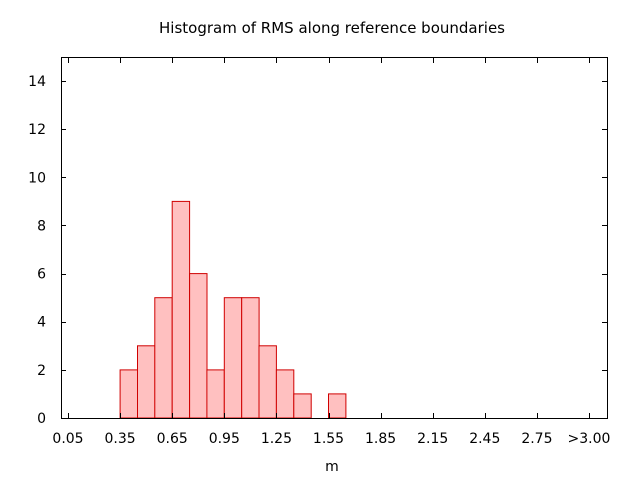 This screenshot has height=480, width=640. Describe the element at coordinates (37, 250) in the screenshot. I see `y-tick-labels: 0 2 4 6 8 10 12 14` at that location.